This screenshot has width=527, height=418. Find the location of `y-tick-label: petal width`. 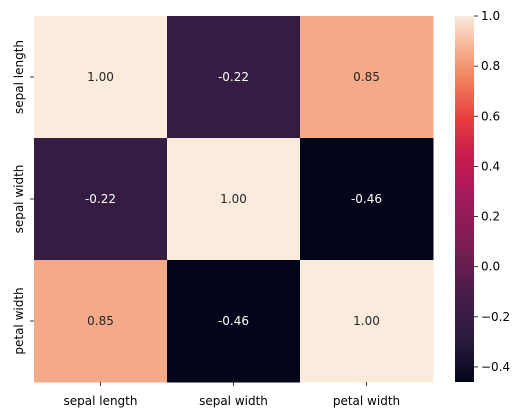

y-tick-label: petal width is located at coordinates (19, 320).